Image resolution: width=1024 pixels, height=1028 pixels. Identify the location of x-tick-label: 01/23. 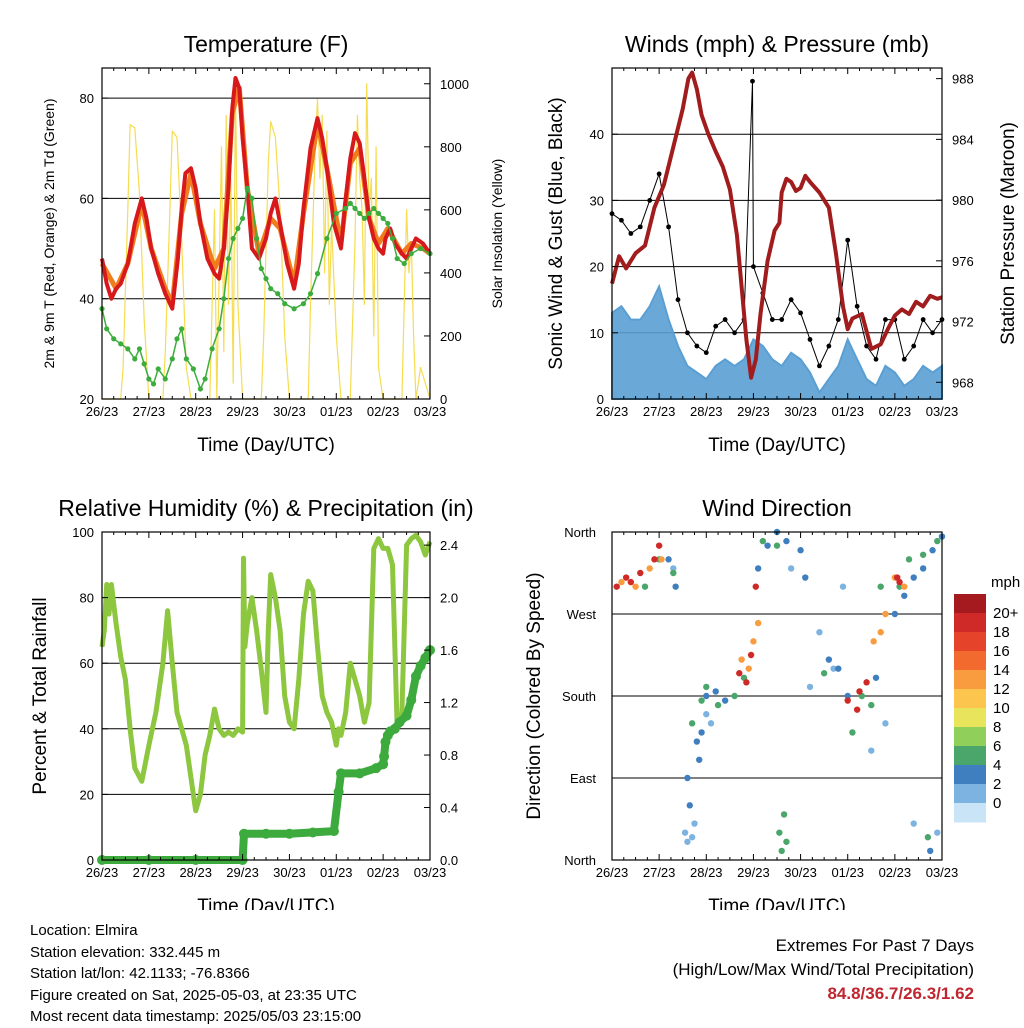
(336, 411).